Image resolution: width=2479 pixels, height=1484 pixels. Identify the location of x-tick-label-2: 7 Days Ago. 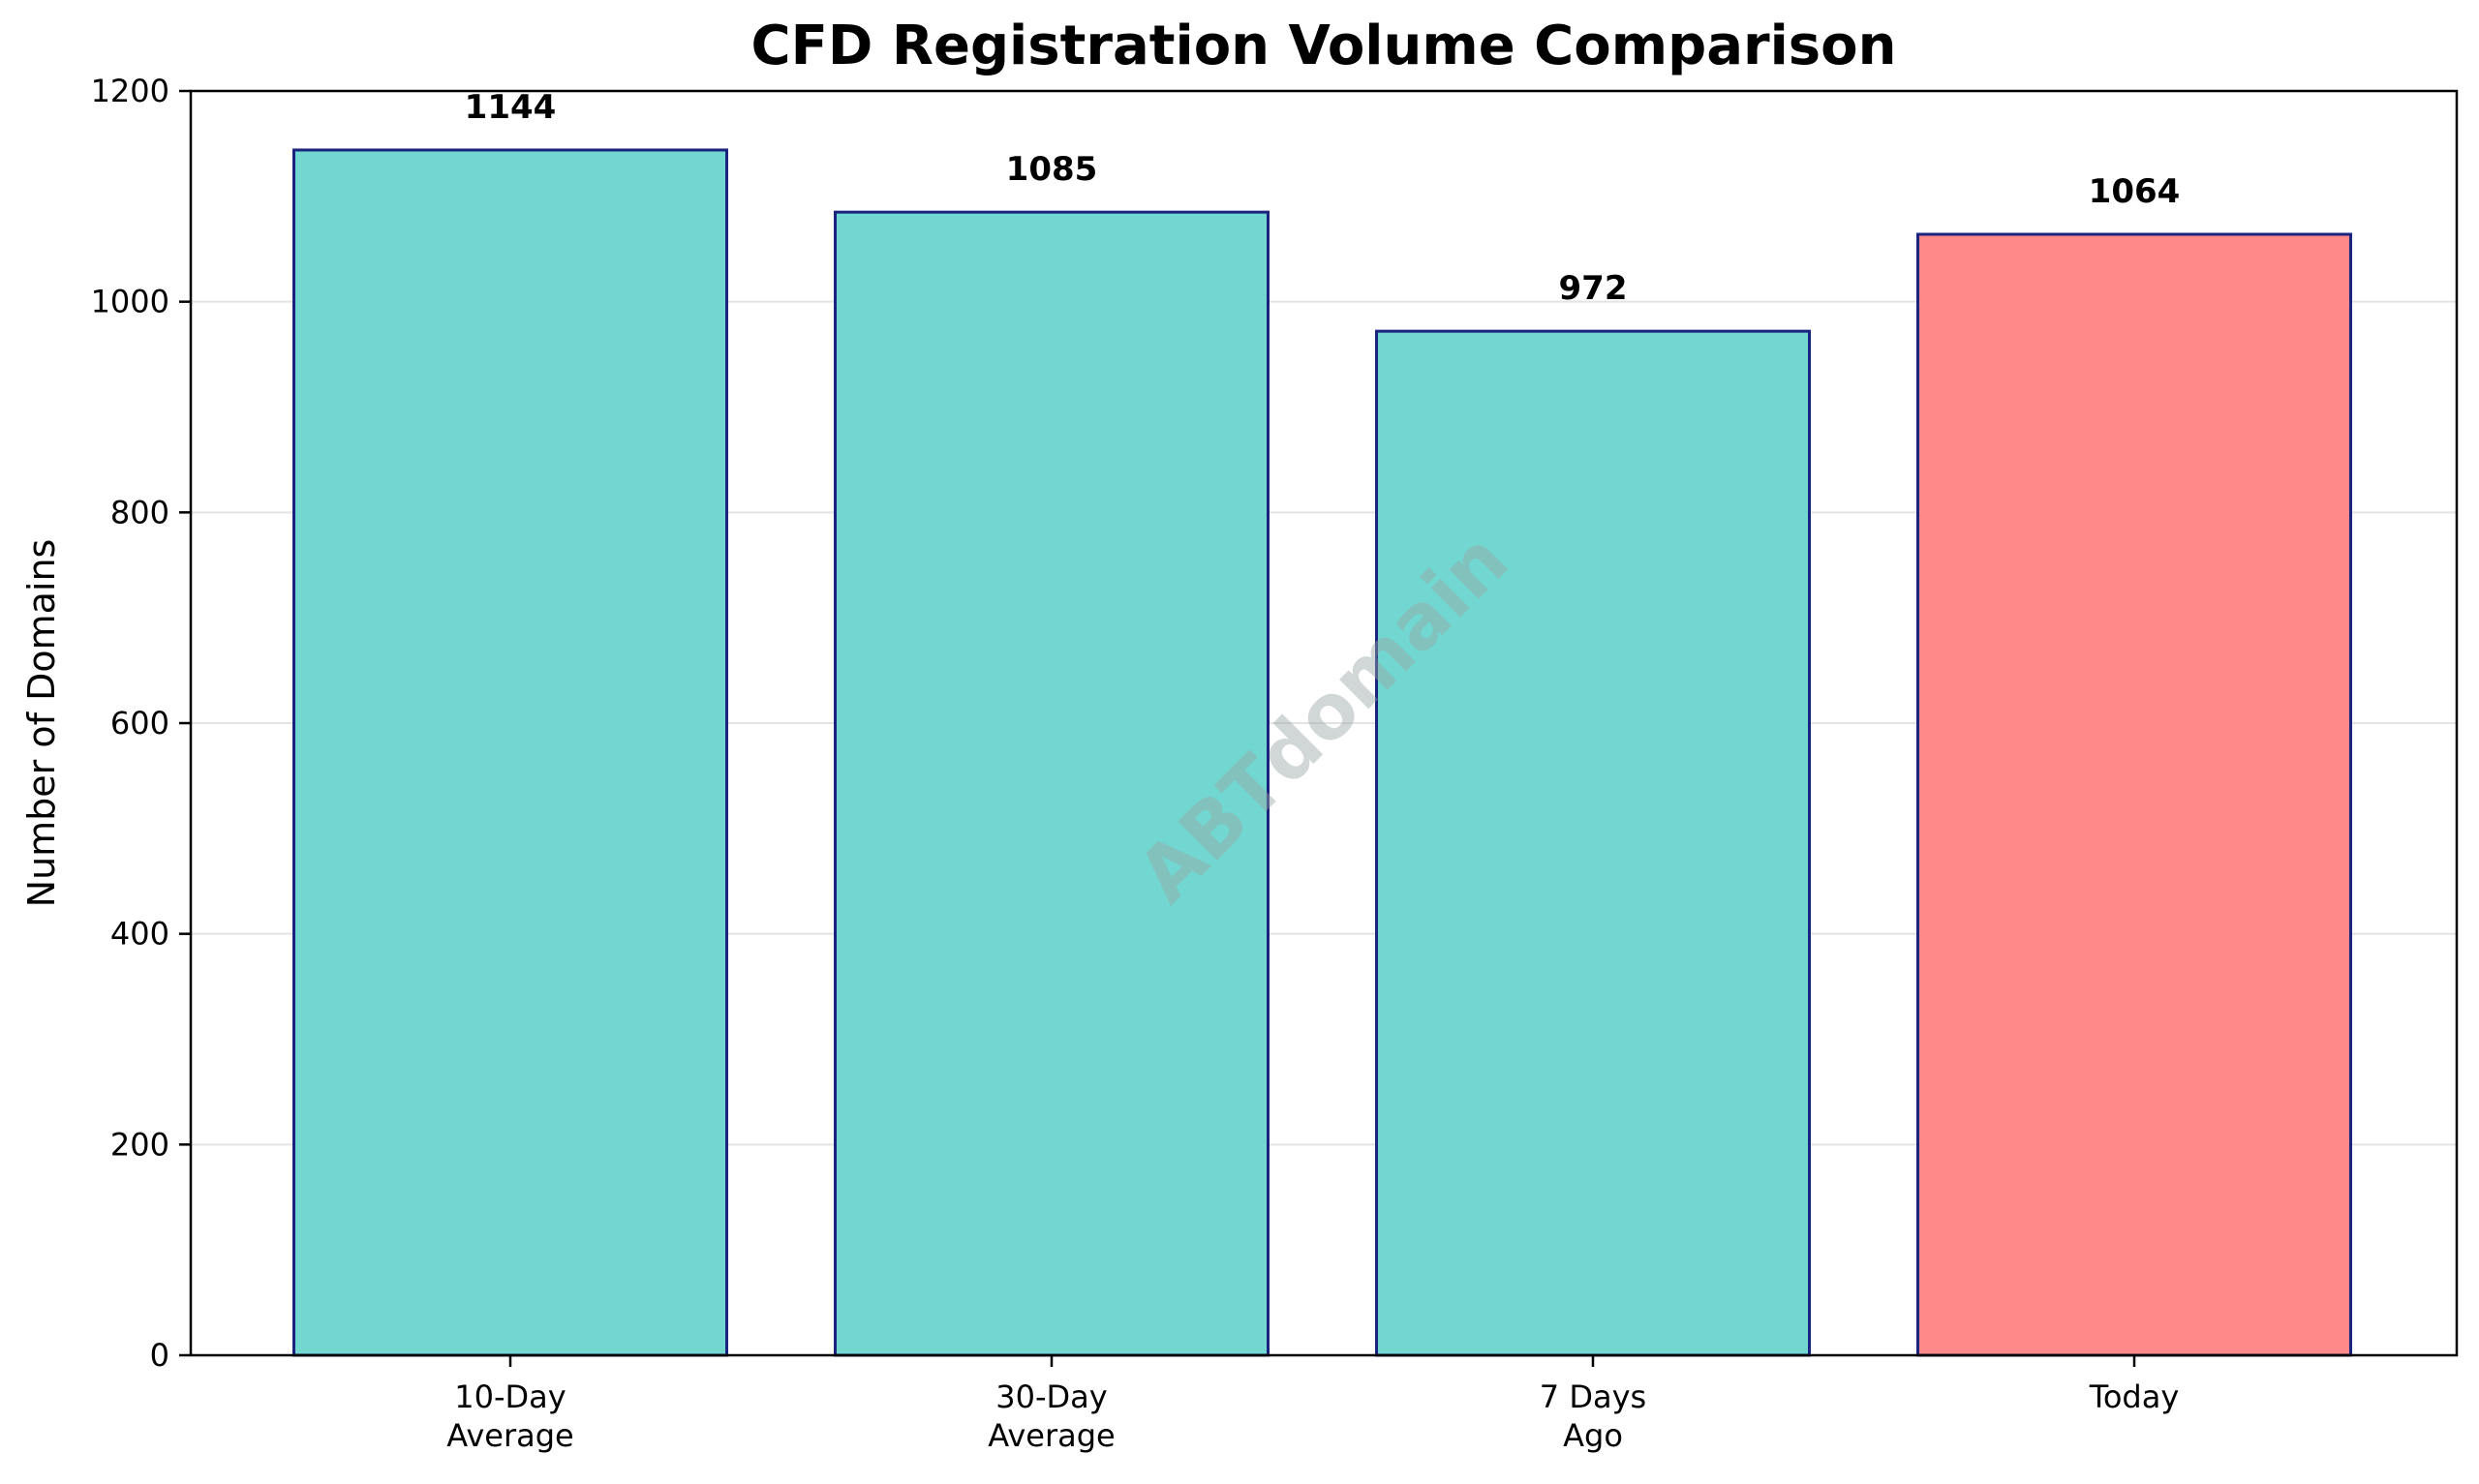
(1593, 1416).